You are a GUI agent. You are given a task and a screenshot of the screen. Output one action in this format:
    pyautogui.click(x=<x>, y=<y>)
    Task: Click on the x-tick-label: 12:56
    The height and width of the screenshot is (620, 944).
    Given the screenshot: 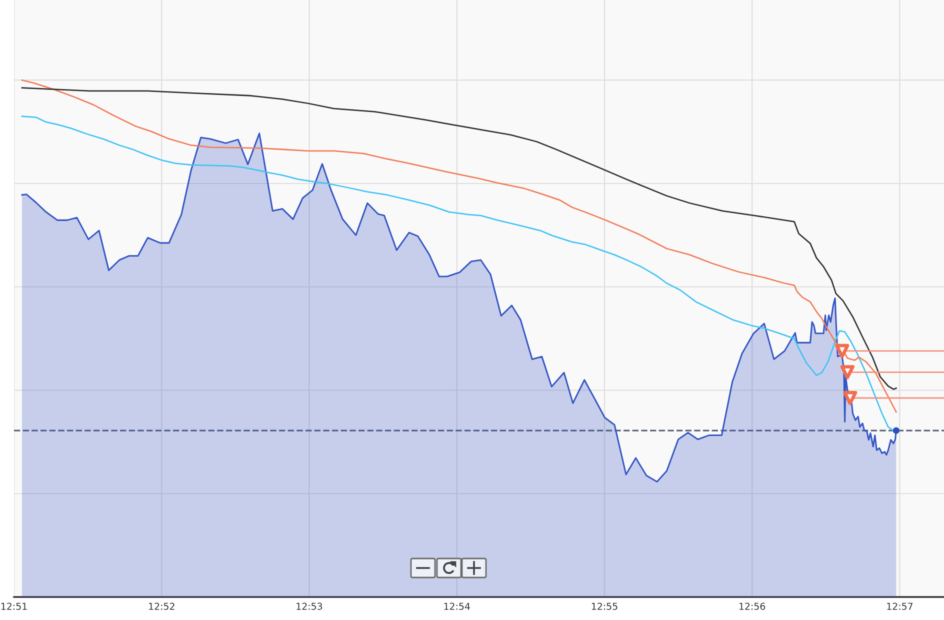 What is the action you would take?
    pyautogui.click(x=752, y=606)
    